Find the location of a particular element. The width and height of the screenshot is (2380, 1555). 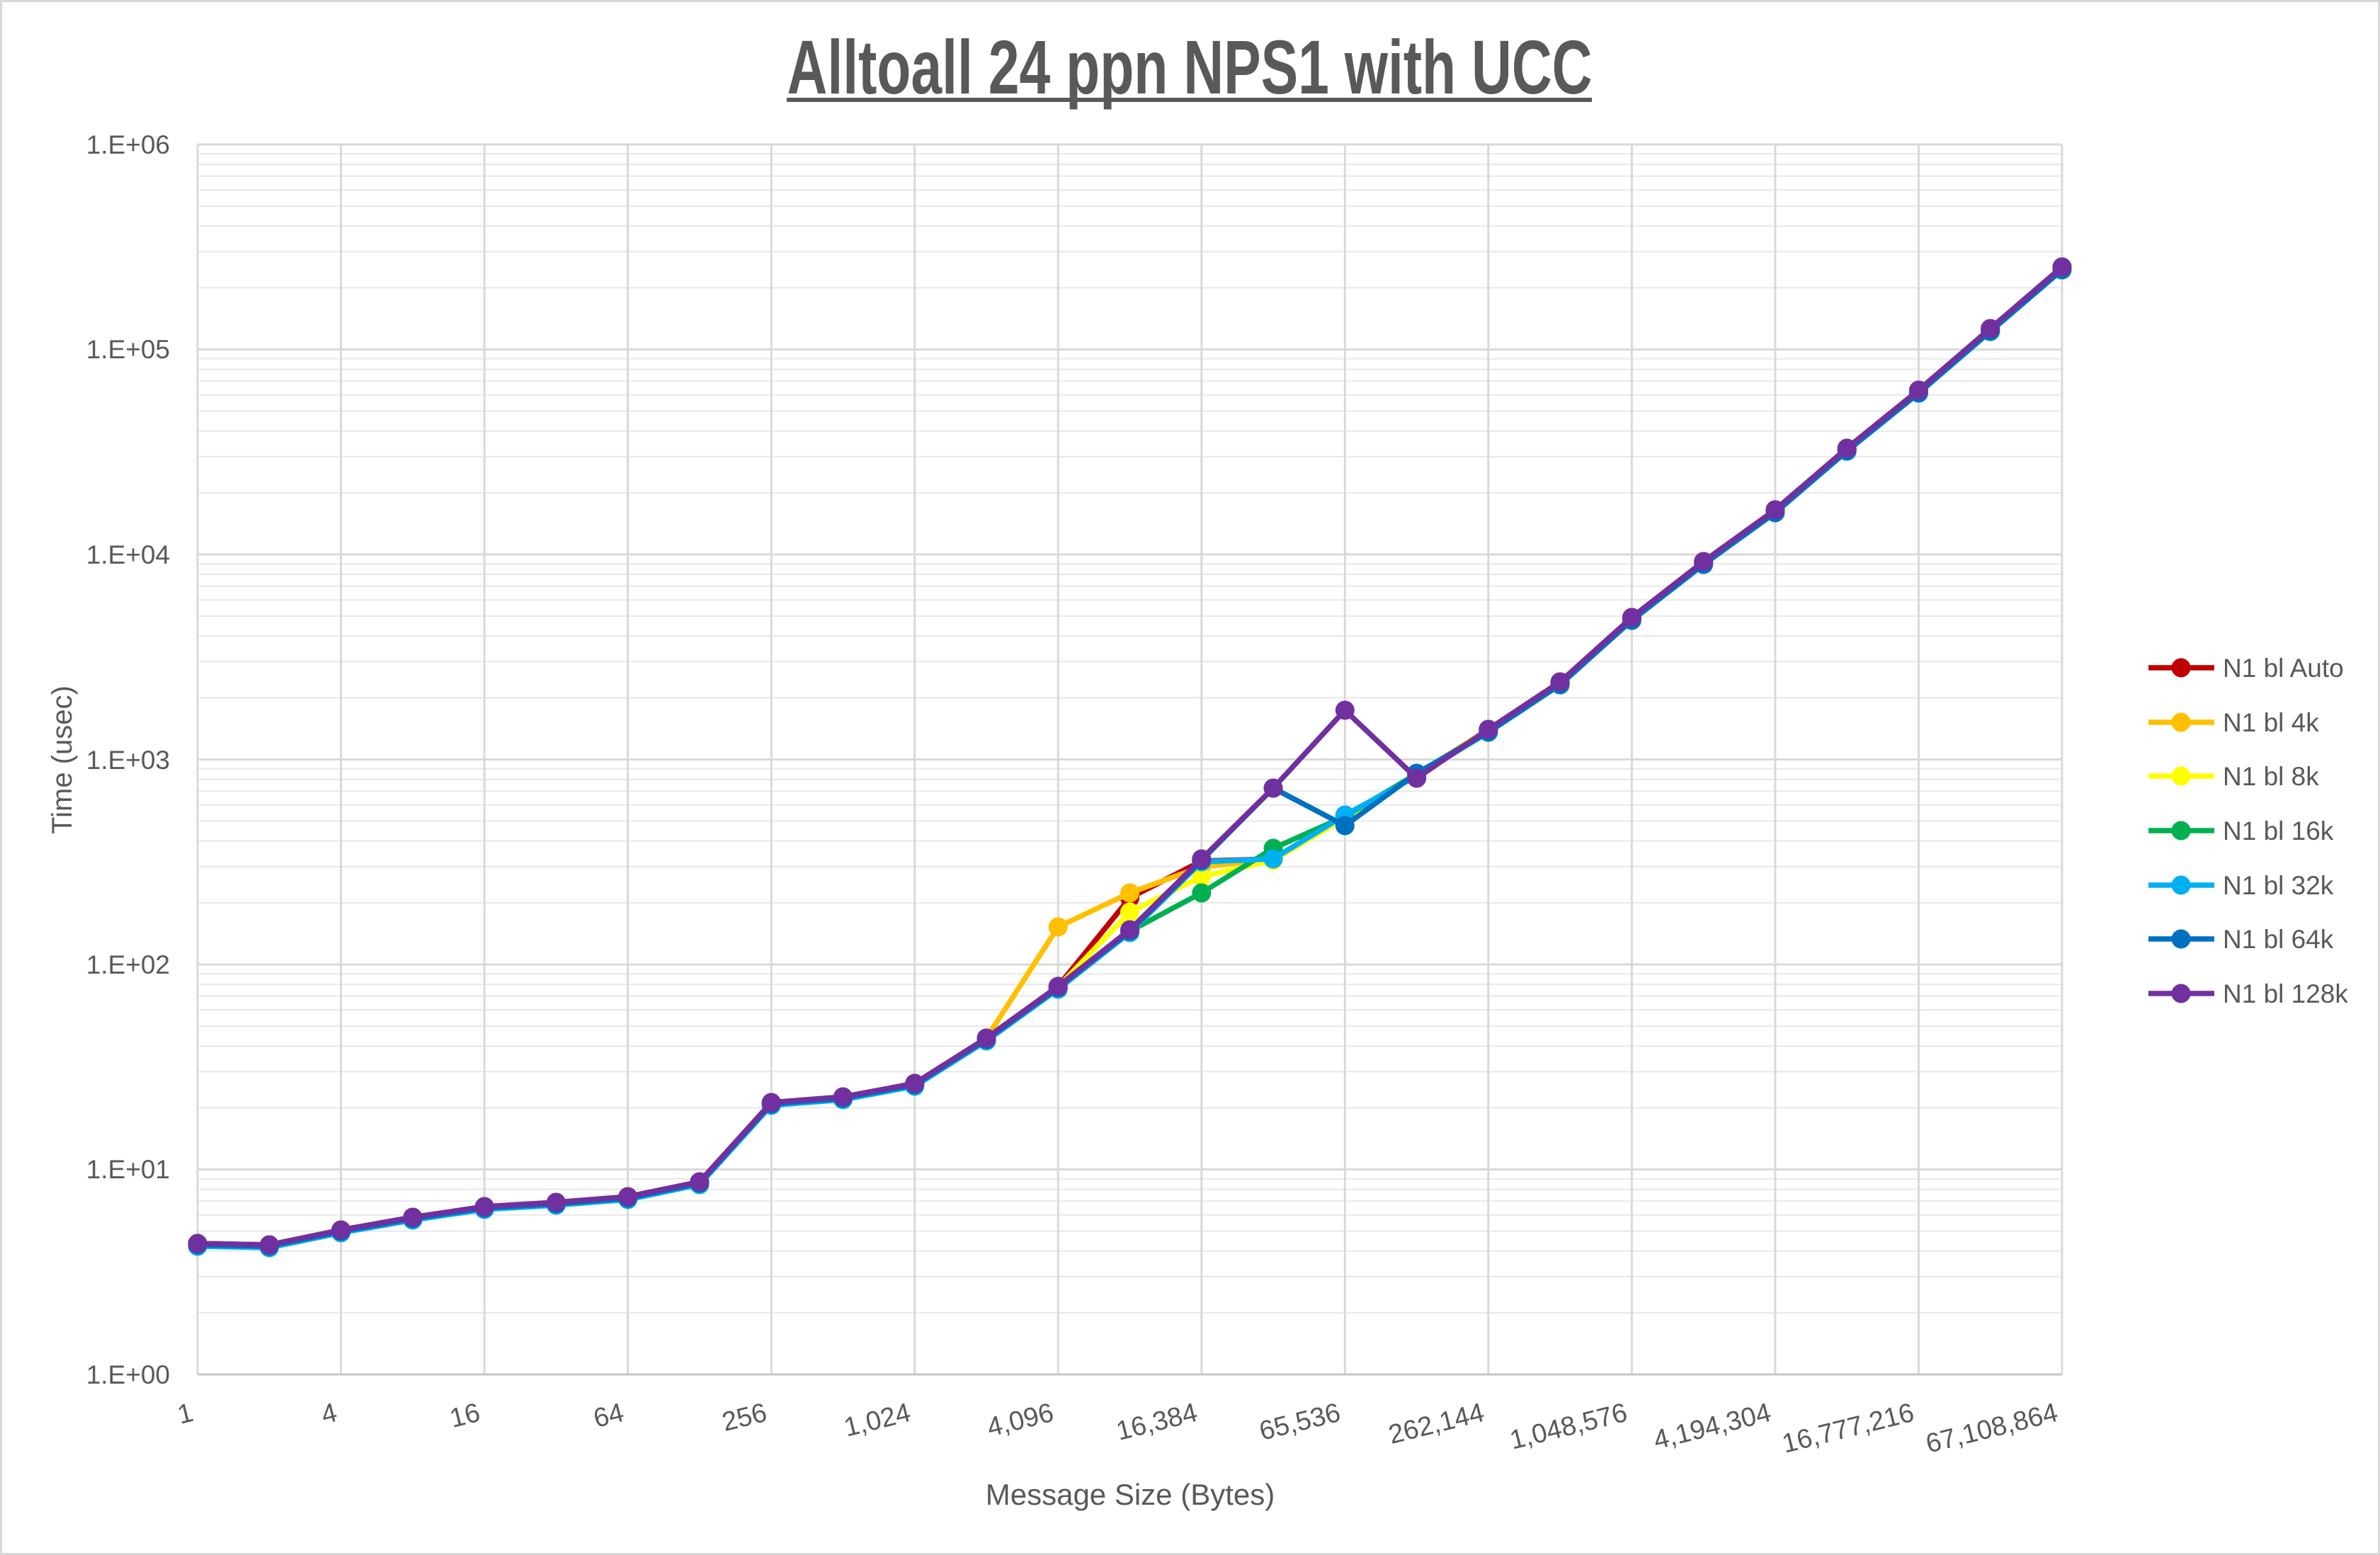

svg-text: N1 bl Auto is located at coordinates (2283, 668).